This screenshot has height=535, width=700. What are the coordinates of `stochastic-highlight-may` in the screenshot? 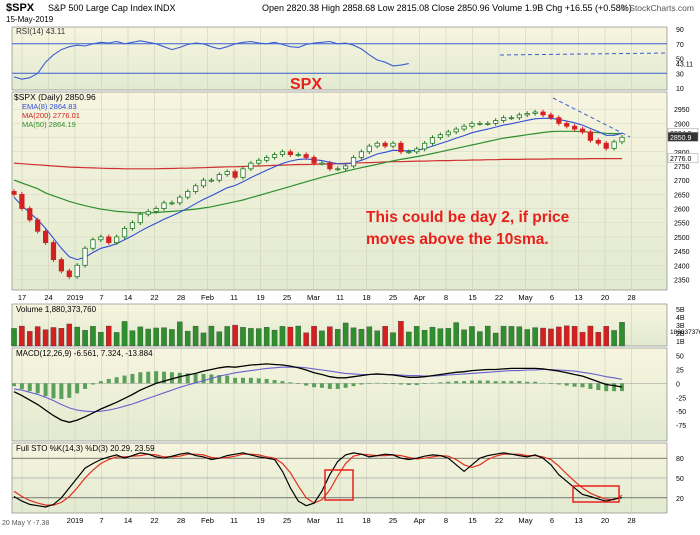 It's located at (596, 494).